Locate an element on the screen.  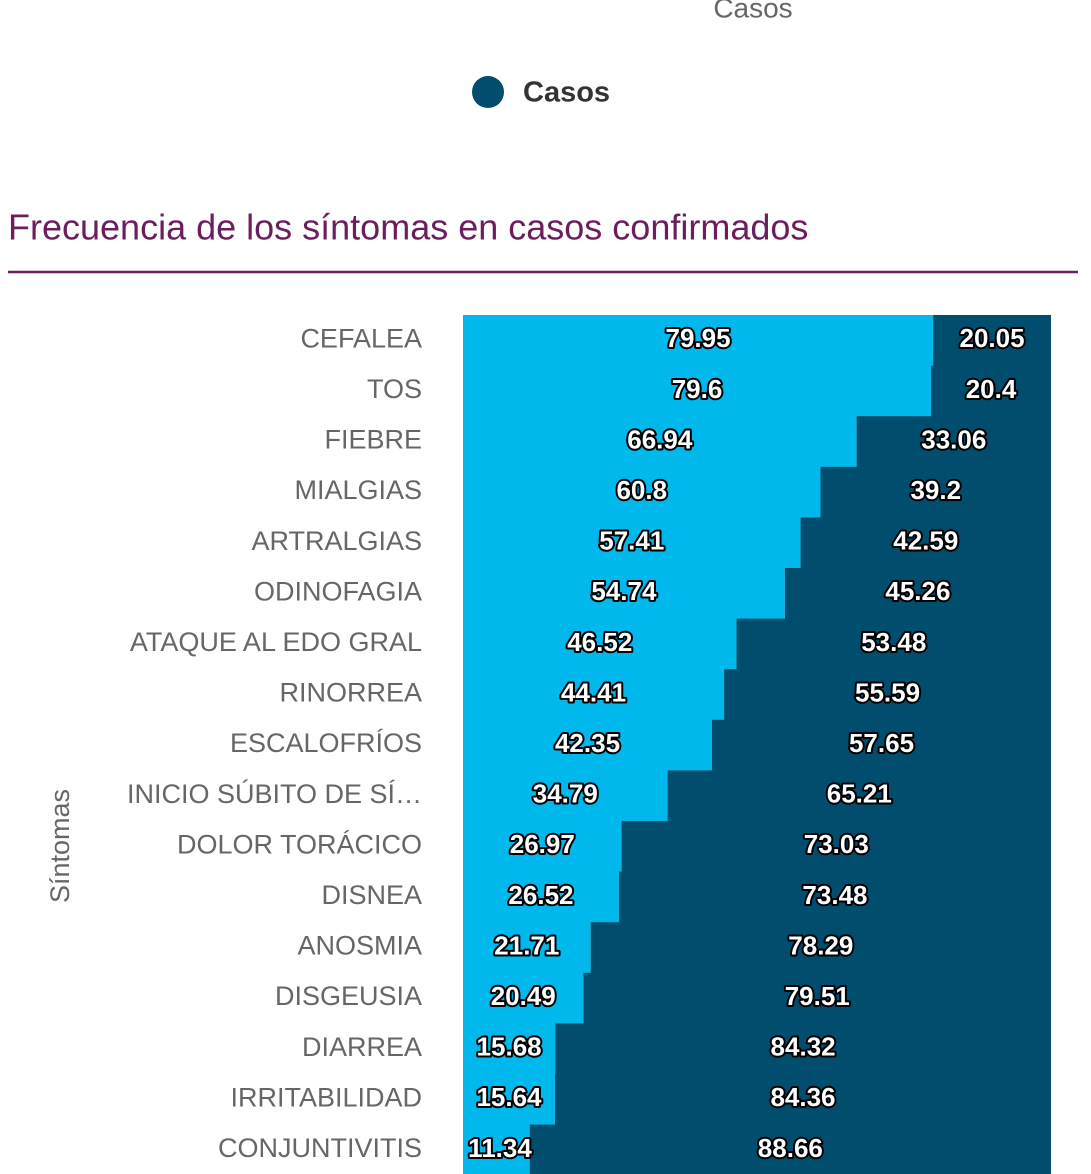
data-label: 39.2 is located at coordinates (935, 490).